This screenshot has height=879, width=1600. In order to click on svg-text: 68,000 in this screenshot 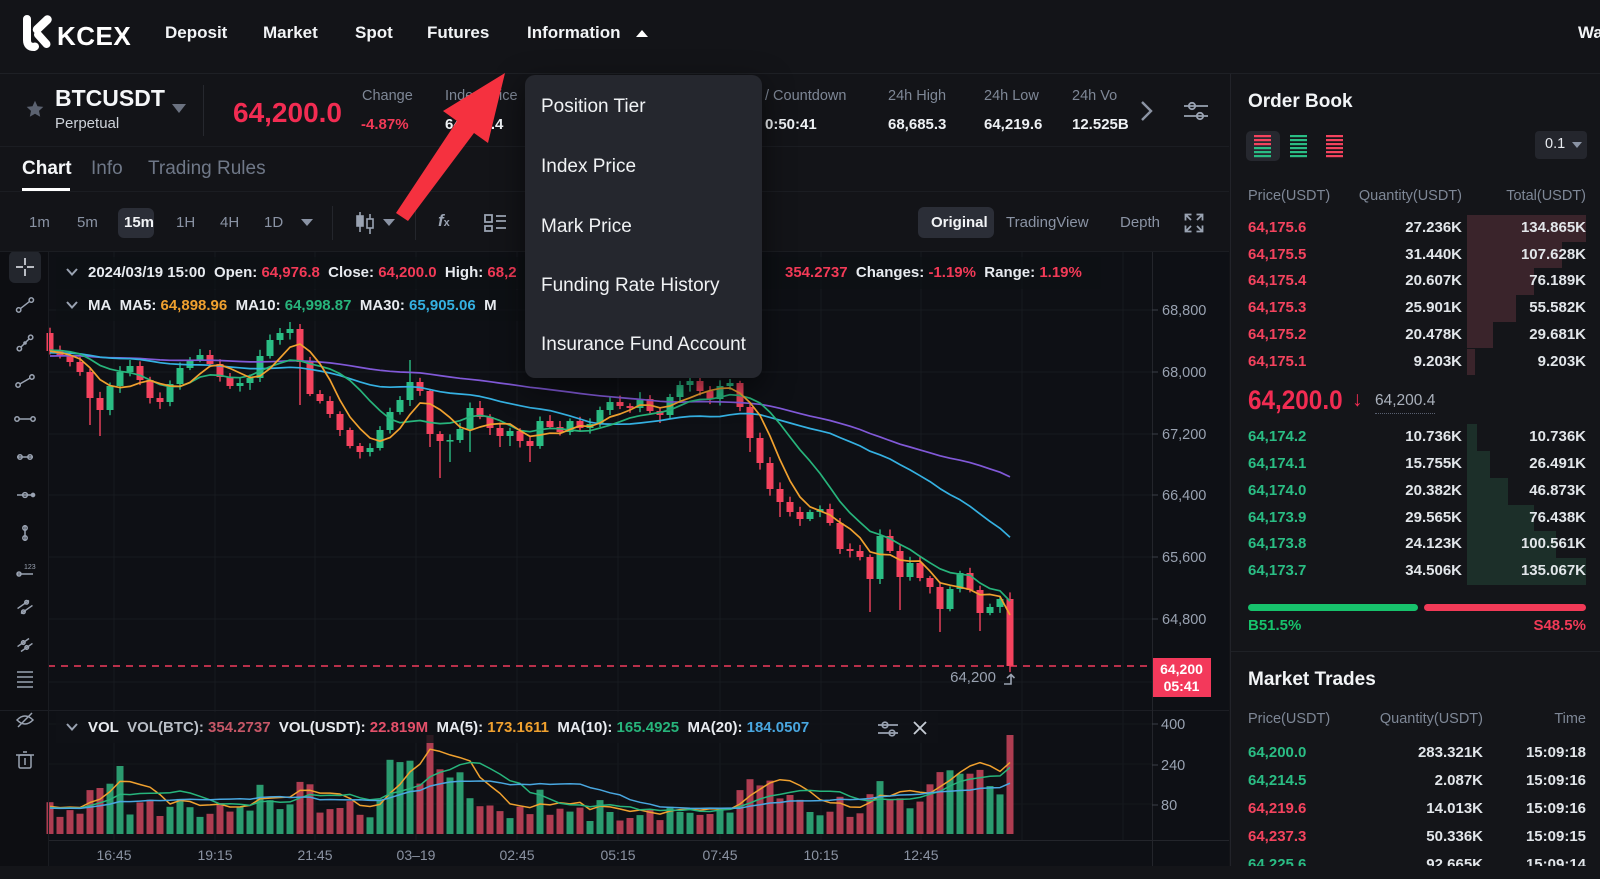, I will do `click(1184, 373)`.